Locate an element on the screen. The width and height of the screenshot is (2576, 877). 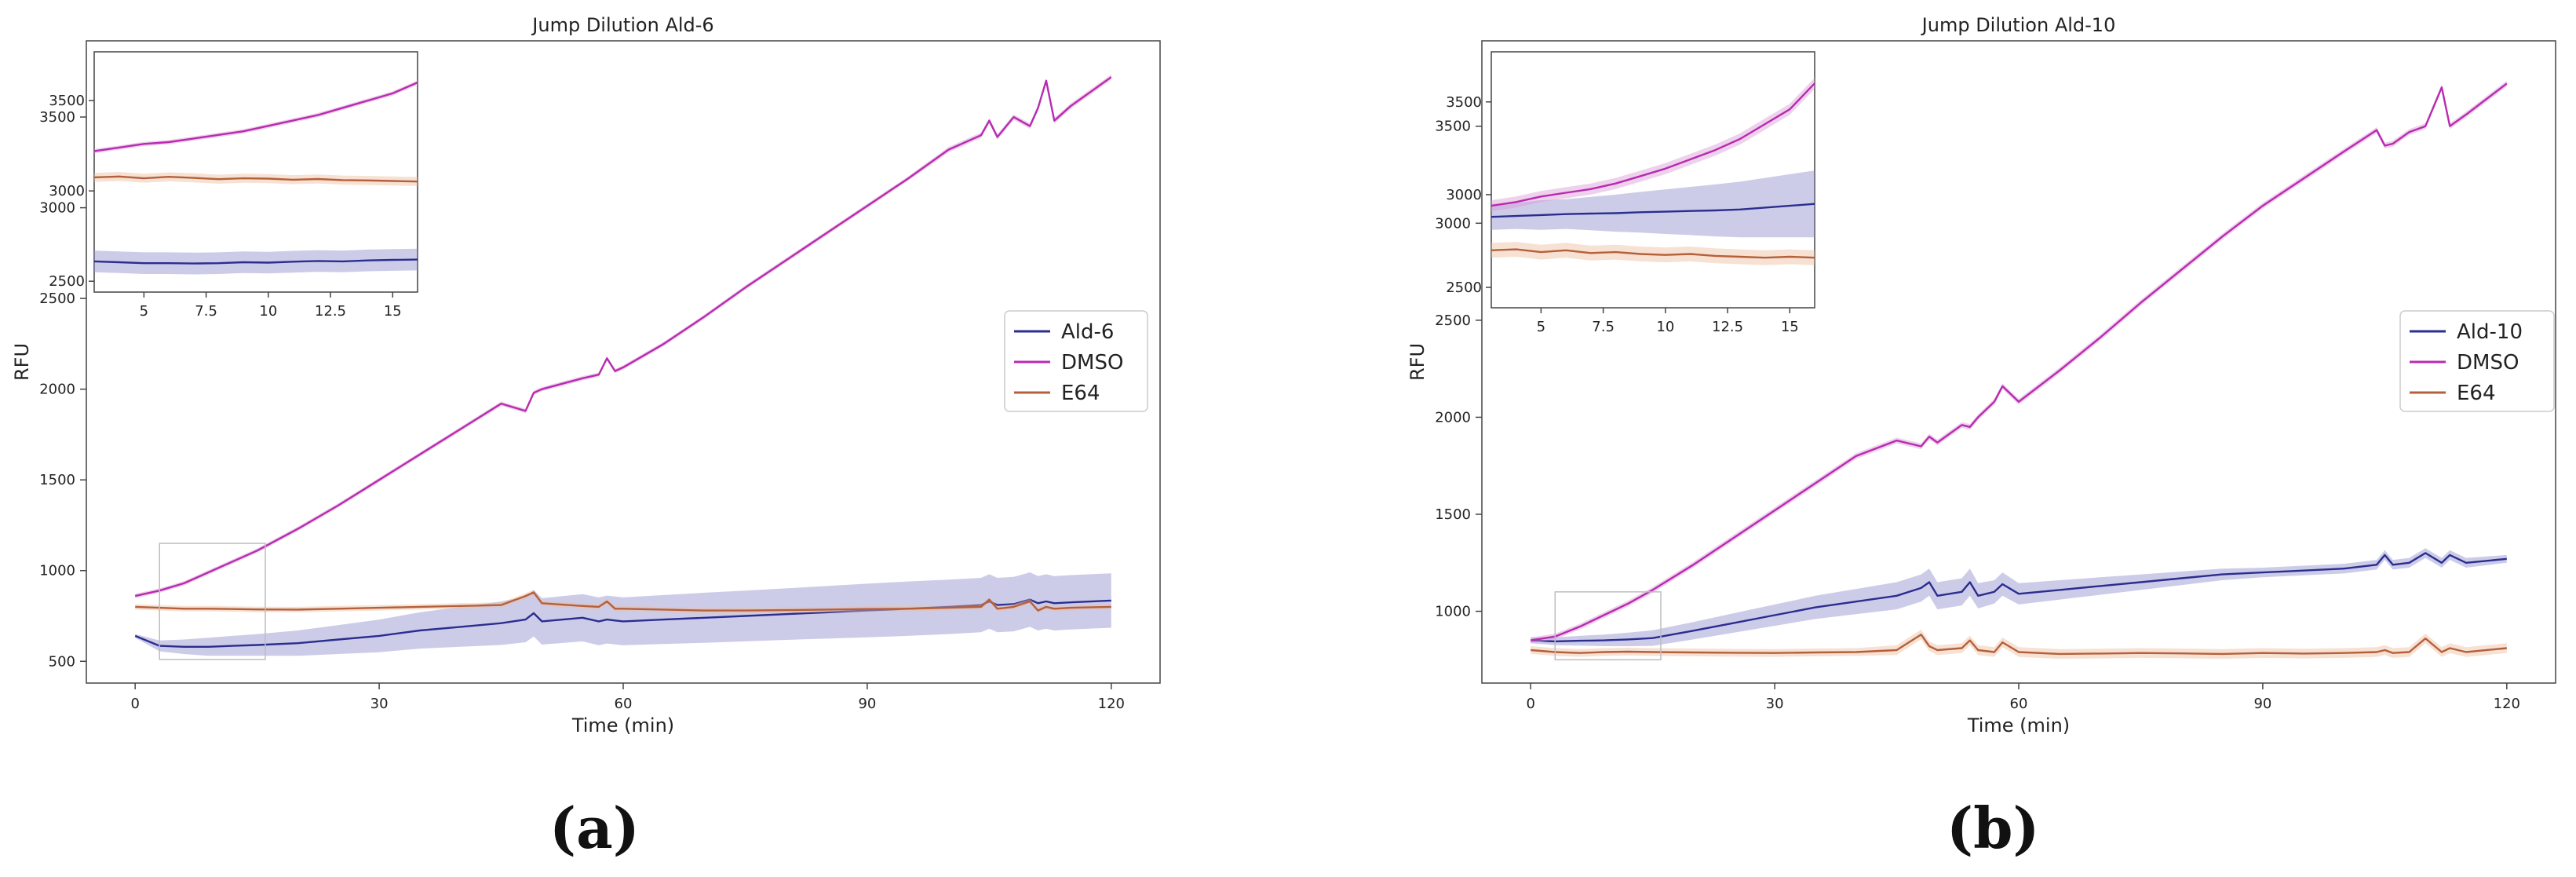
legend-label: Ald-10 is located at coordinates (2490, 332).